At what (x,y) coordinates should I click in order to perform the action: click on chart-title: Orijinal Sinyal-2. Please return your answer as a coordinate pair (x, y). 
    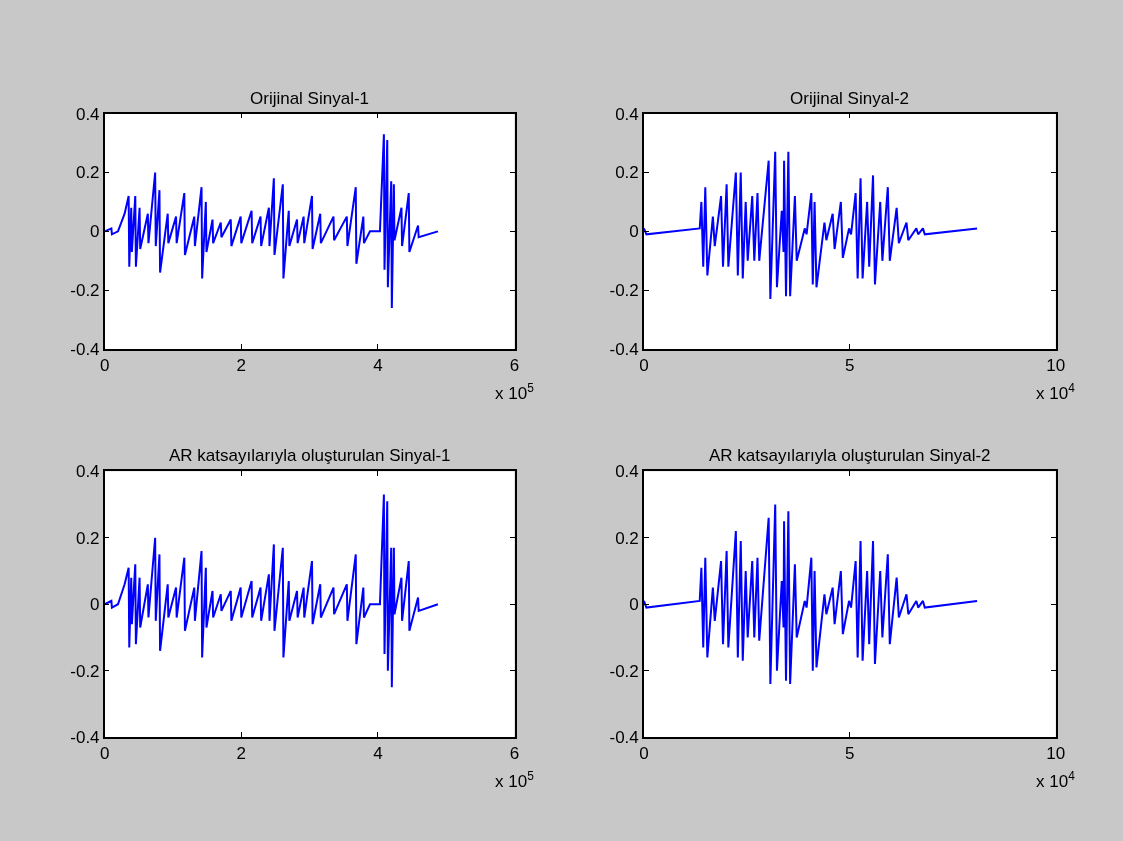
    Looking at the image, I should click on (850, 98).